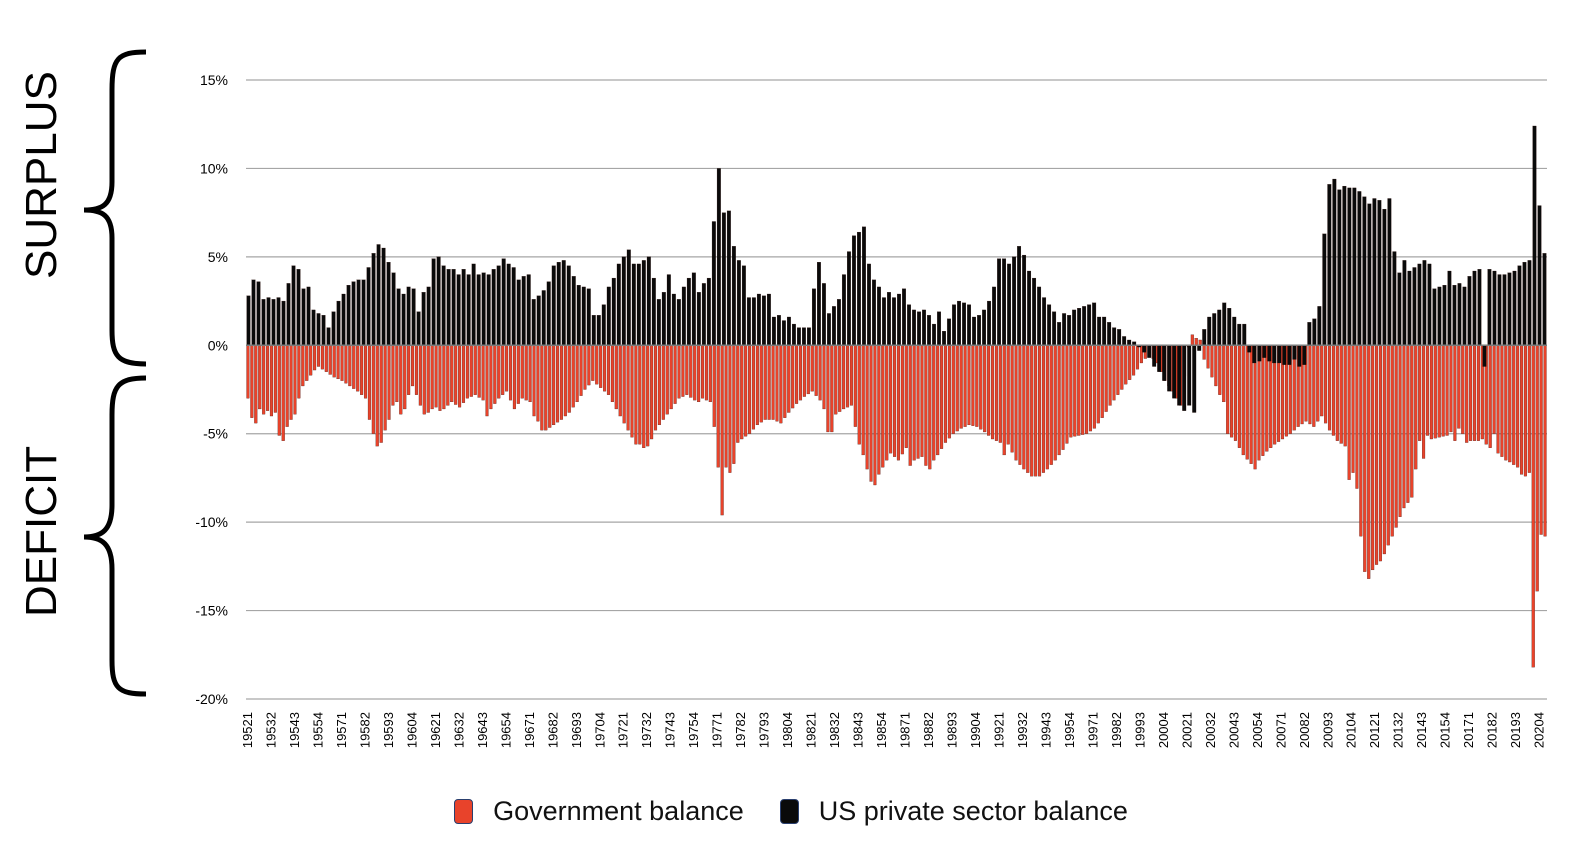  I want to click on x-tick-label: 19743, so click(670, 730).